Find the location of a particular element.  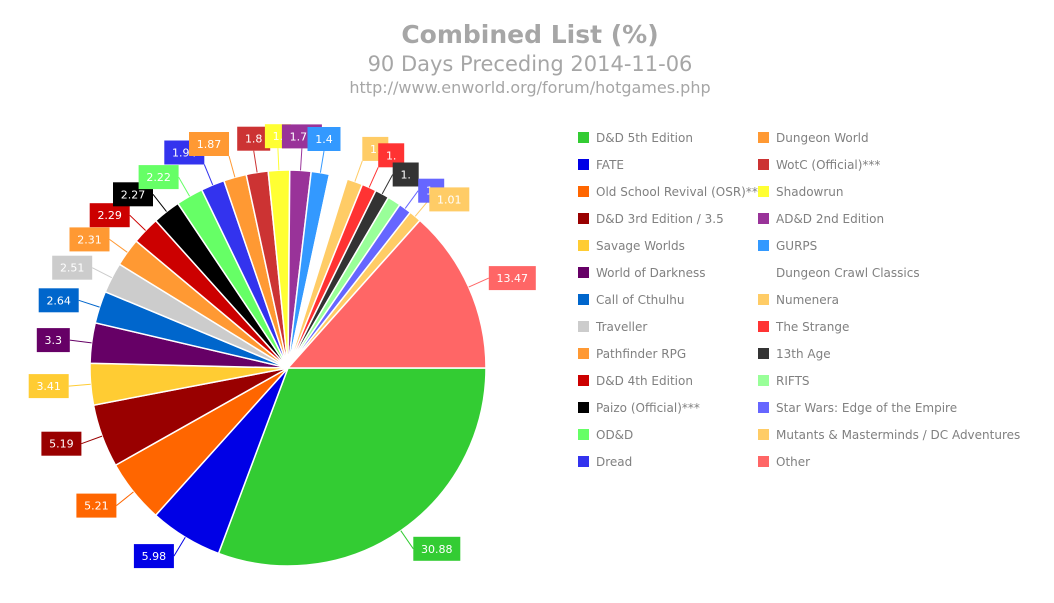

pie-slice-d-d-5th-edition is located at coordinates (352, 467).